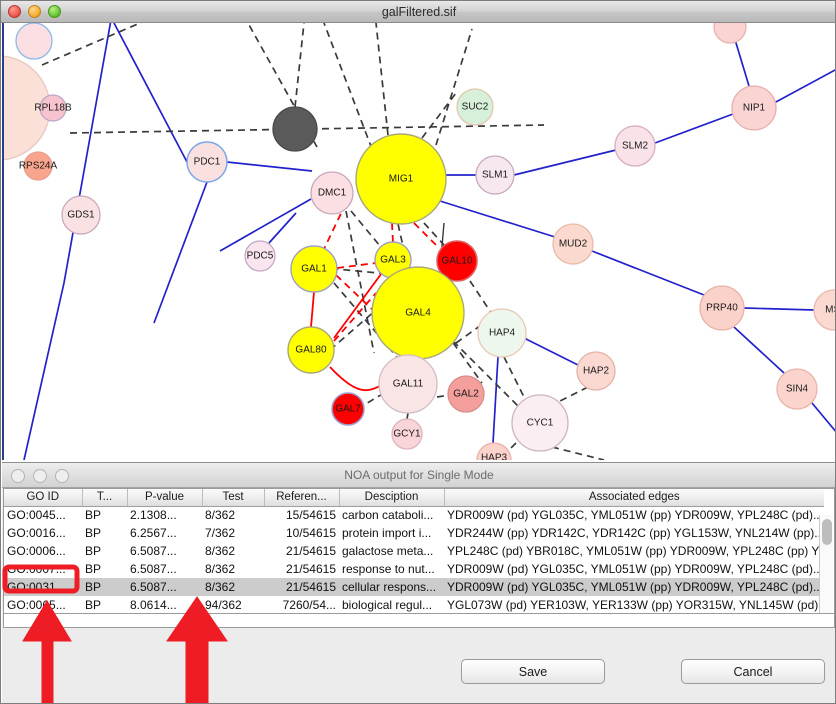  I want to click on cancel-button: Cancel, so click(753, 671).